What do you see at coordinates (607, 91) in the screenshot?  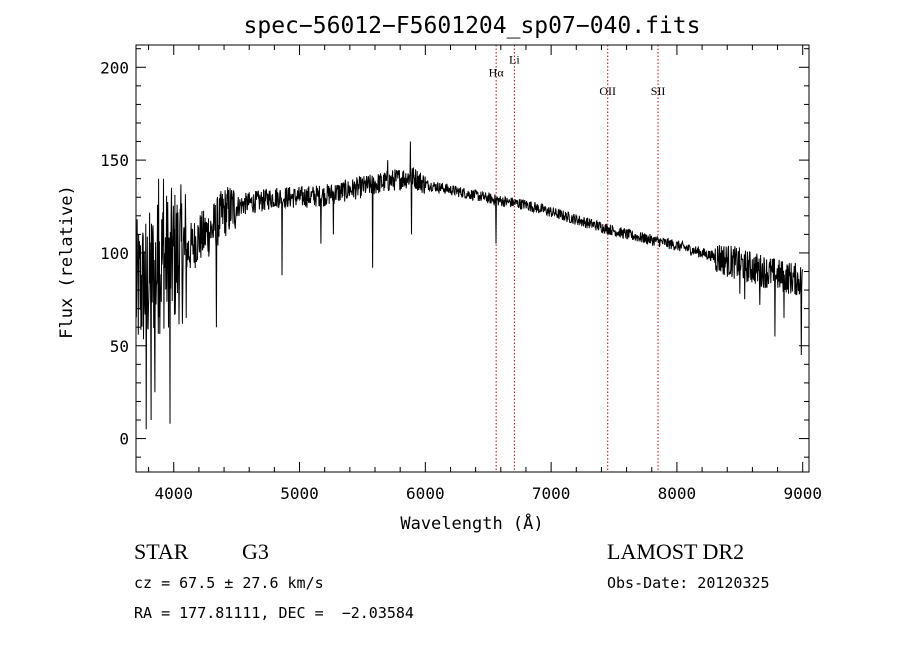 I see `line-label: OII` at bounding box center [607, 91].